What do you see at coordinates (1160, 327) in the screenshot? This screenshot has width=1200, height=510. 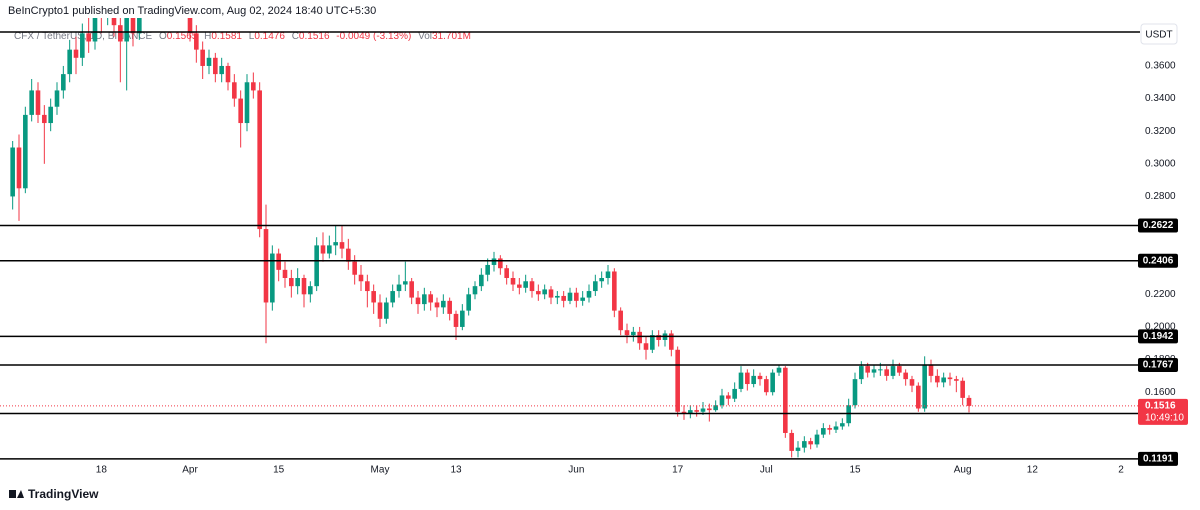 I see `y-tick-label: 0.2000` at bounding box center [1160, 327].